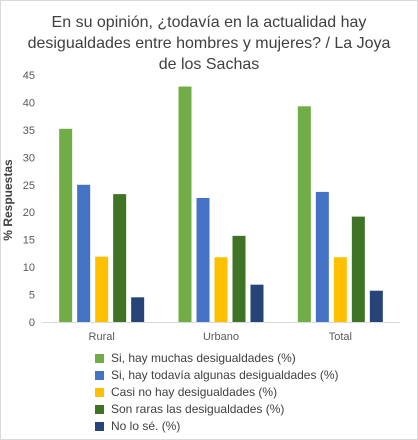 The width and height of the screenshot is (418, 440). Describe the element at coordinates (29, 103) in the screenshot. I see `y-tick-label: 40` at that location.